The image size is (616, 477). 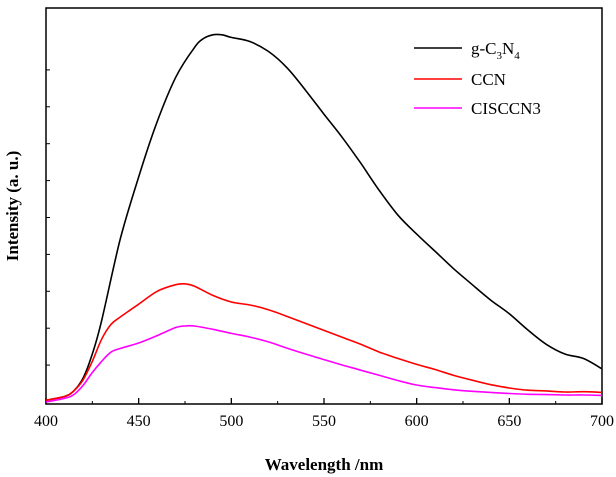 What do you see at coordinates (506, 108) in the screenshot?
I see `legend-label-cisccn3: CISCCN3` at bounding box center [506, 108].